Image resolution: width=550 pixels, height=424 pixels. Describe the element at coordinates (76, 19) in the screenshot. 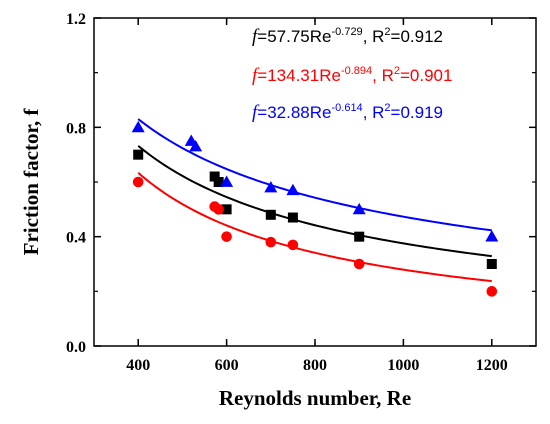

I see `y-tick-label: 1.2` at that location.